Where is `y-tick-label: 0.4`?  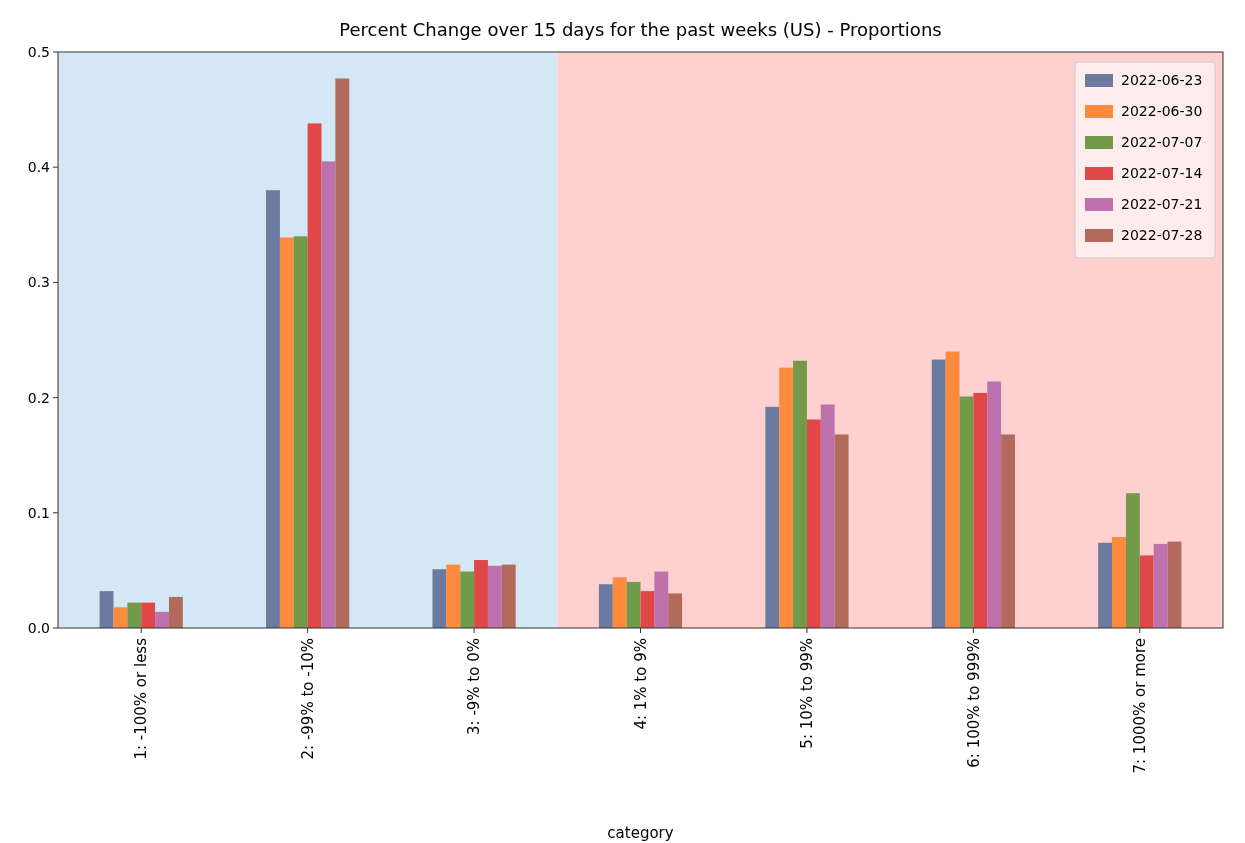 y-tick-label: 0.4 is located at coordinates (39, 167).